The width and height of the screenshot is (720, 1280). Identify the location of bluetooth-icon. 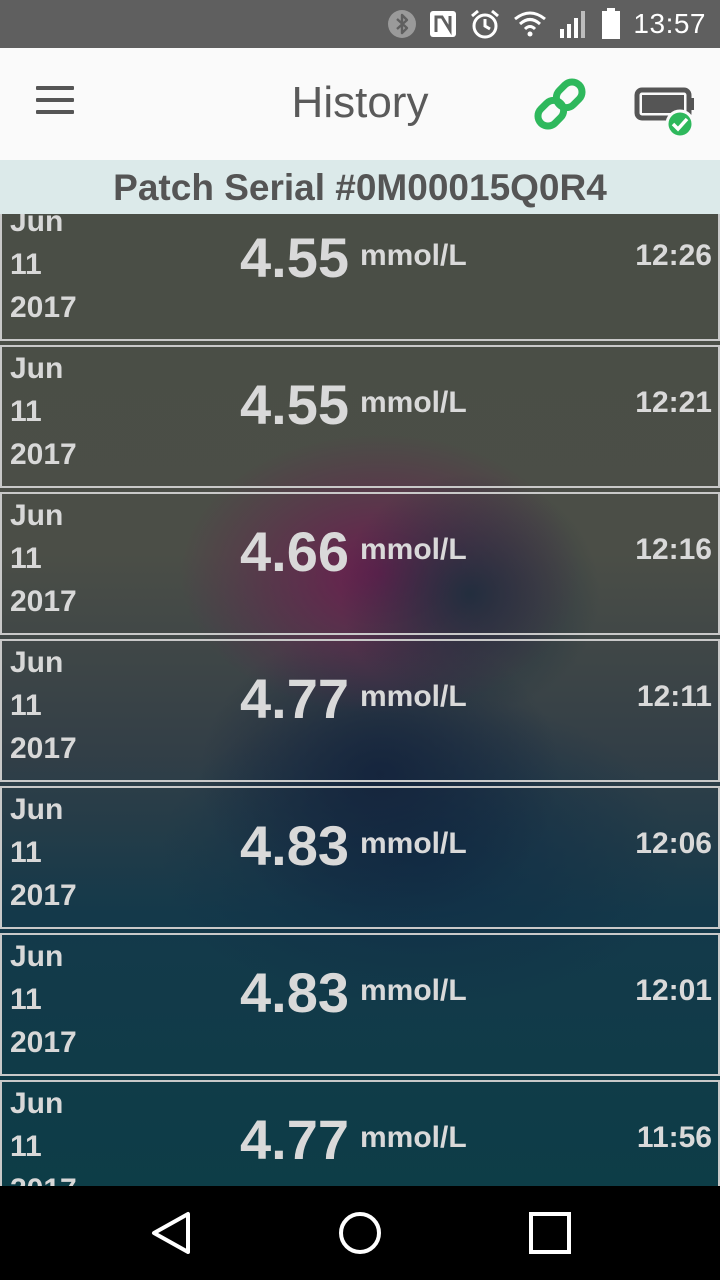
(402, 24).